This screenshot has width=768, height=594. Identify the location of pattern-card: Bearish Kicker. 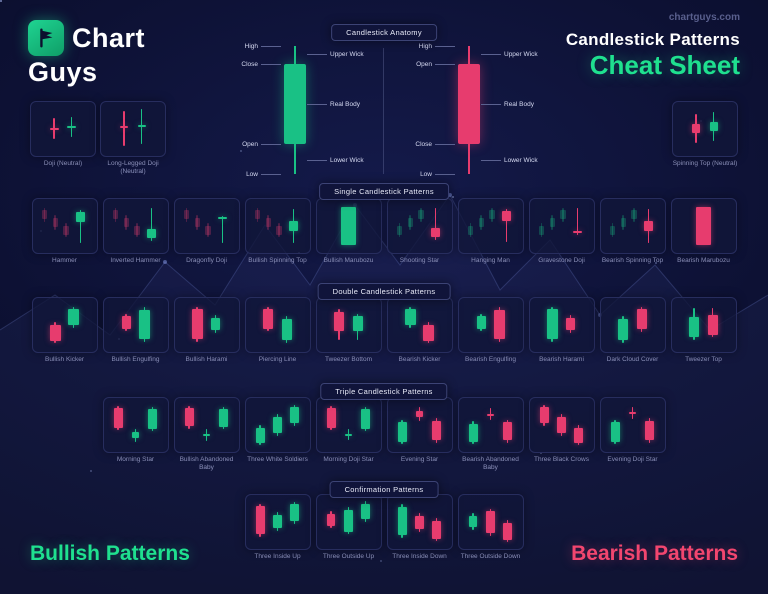
(419, 330).